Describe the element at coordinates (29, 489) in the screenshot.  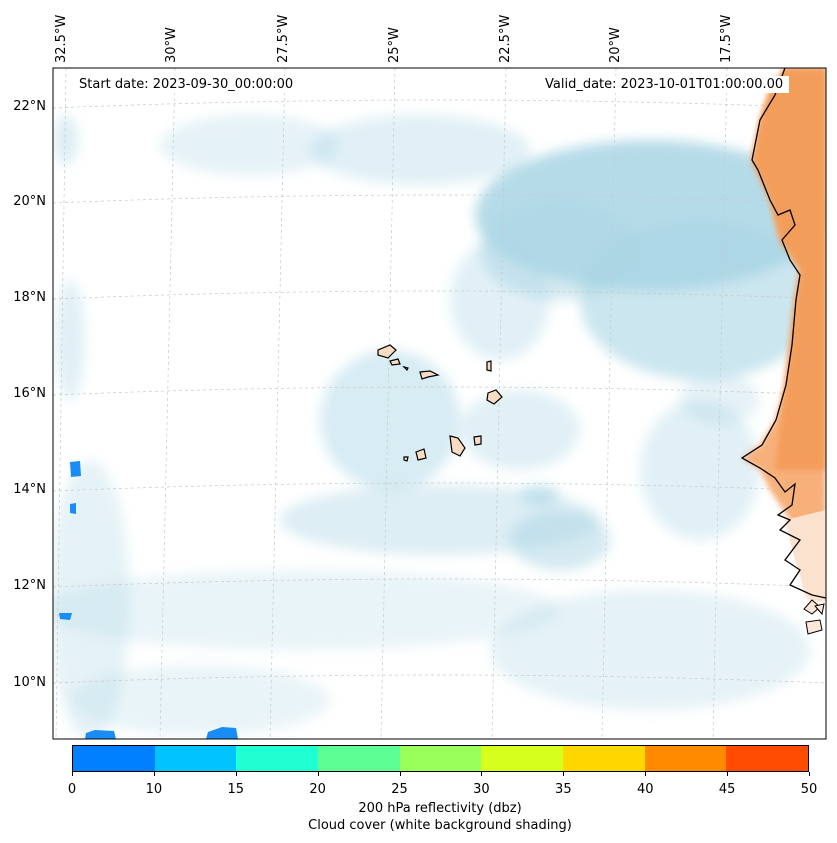
I see `lat-label-14n: 14°N` at that location.